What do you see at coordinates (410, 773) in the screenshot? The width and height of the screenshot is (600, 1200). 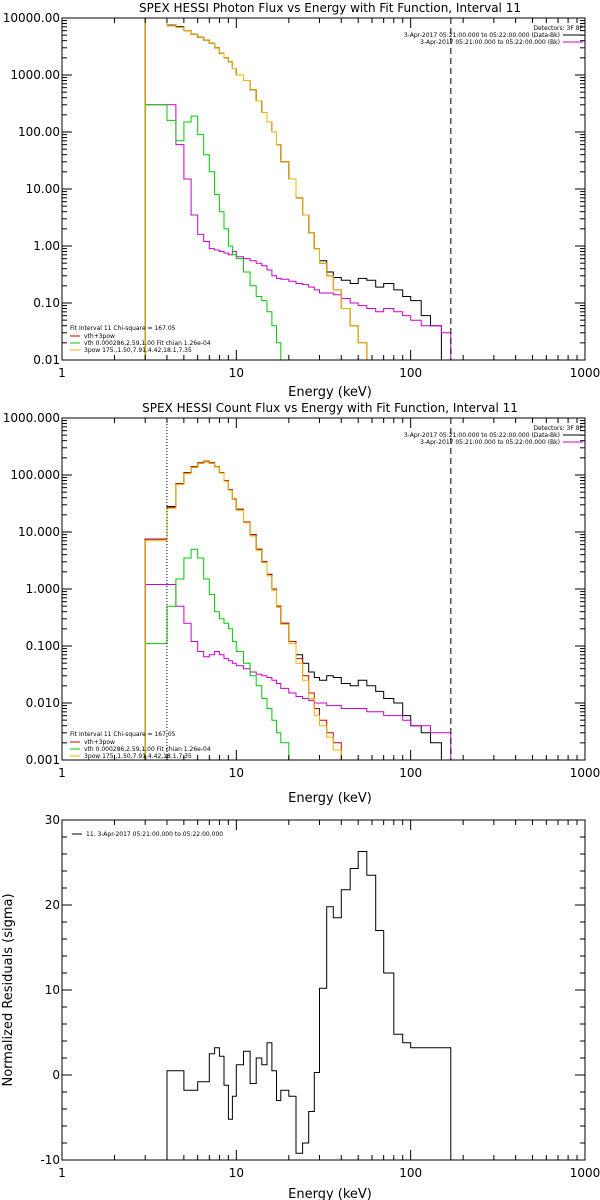 I see `count-xtick-label: 100` at bounding box center [410, 773].